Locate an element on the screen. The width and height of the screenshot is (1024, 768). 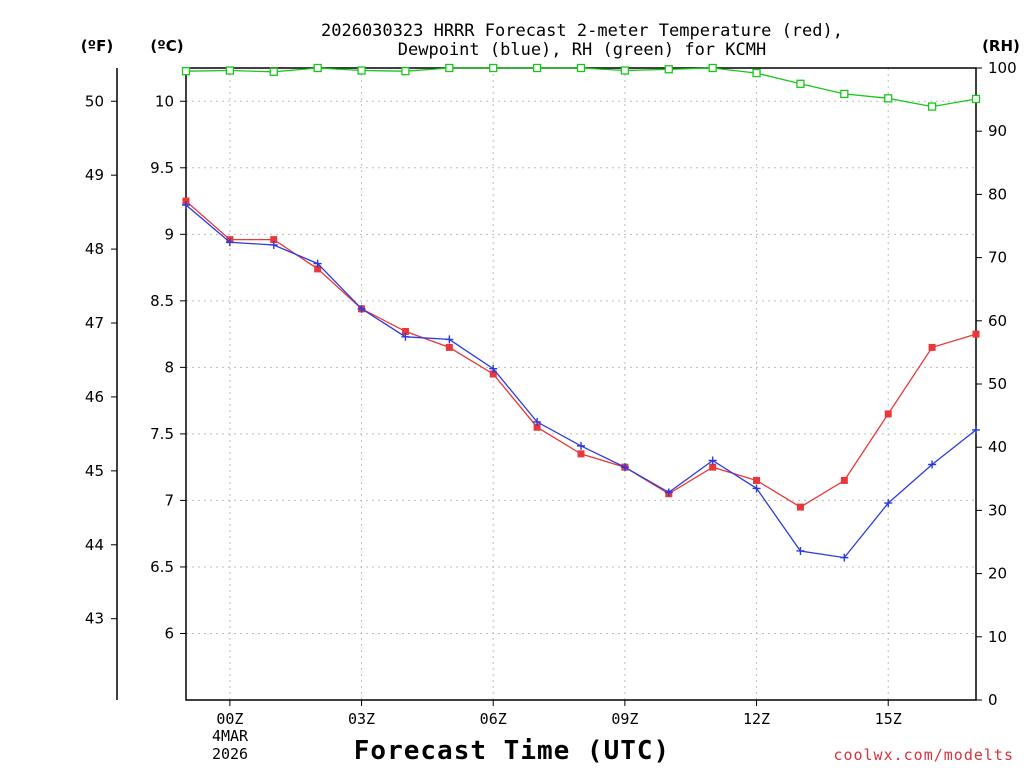
rh-tick-label: 40 is located at coordinates (997, 447).